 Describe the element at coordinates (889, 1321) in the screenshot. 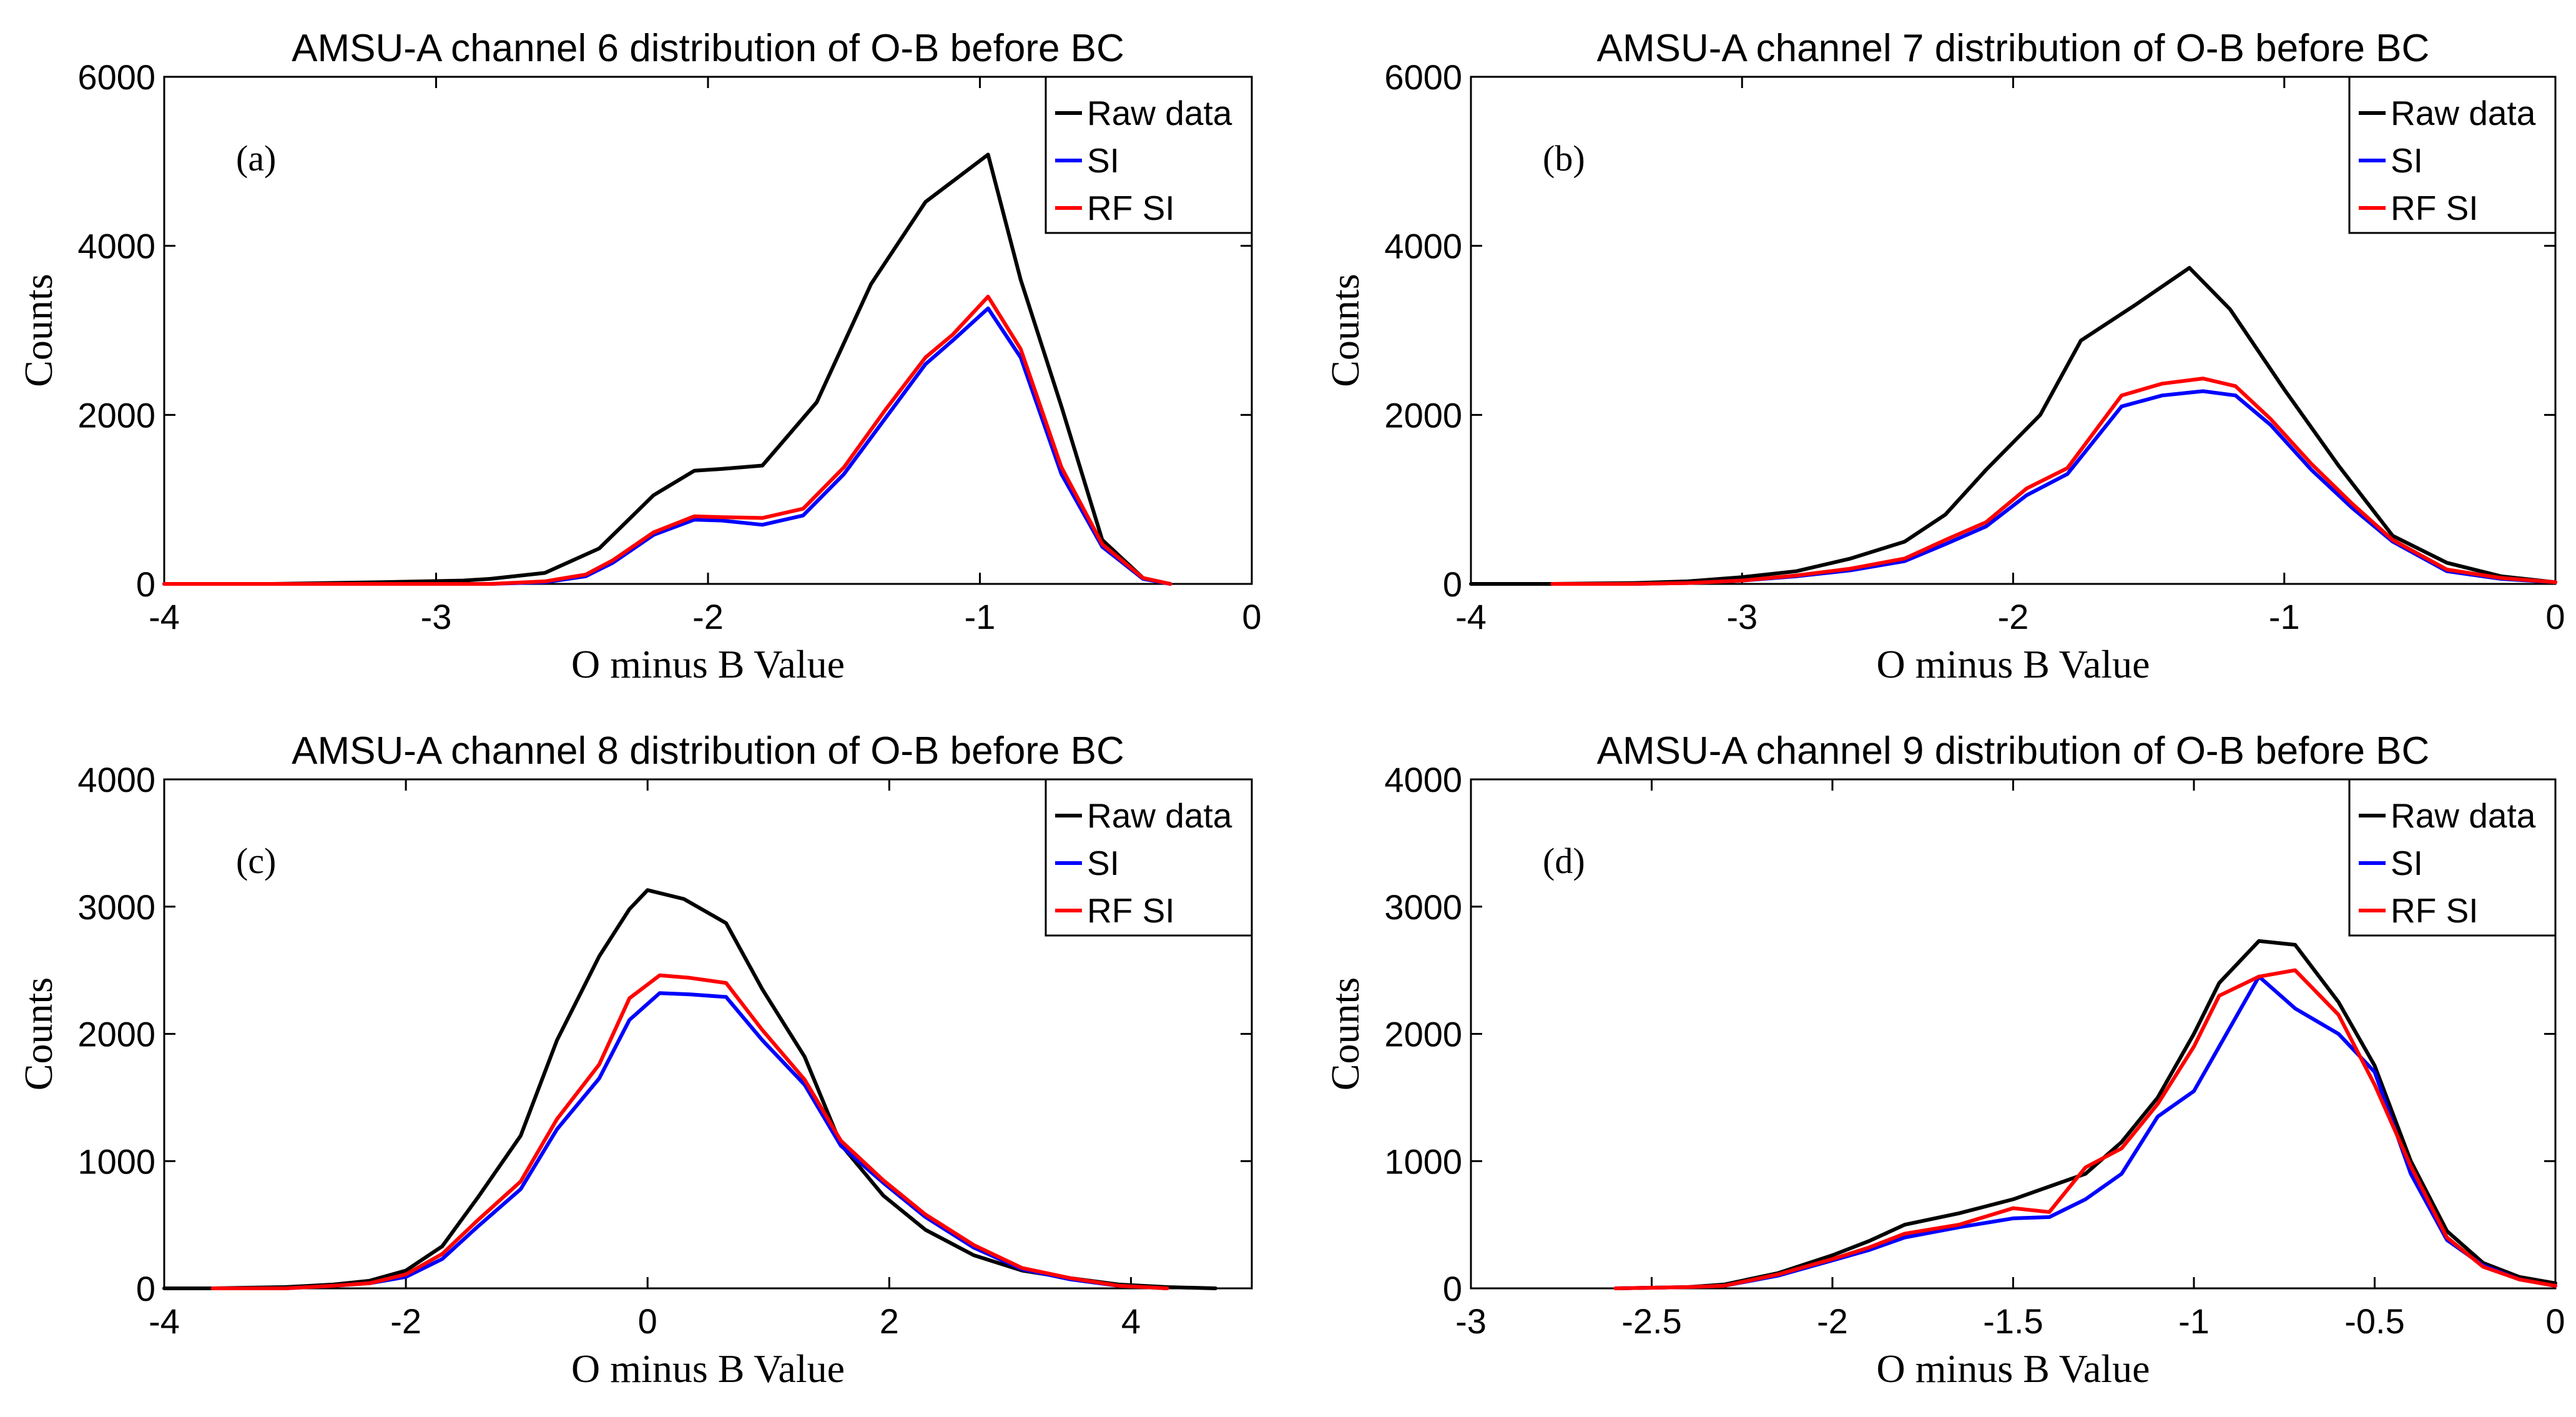

I see `x-tick-label: 2` at that location.